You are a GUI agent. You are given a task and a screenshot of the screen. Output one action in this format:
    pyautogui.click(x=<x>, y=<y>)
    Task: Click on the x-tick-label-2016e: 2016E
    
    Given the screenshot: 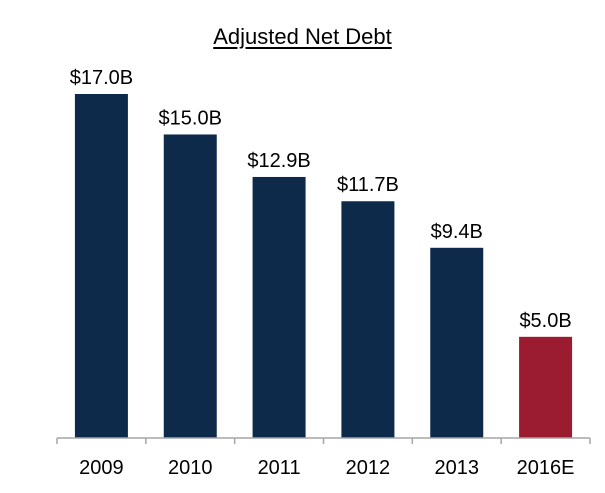 What is the action you would take?
    pyautogui.click(x=546, y=468)
    